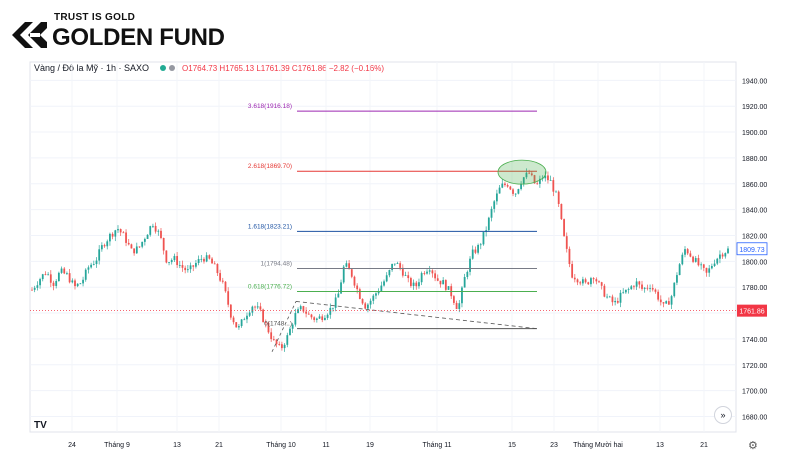 This screenshot has height=452, width=800. What do you see at coordinates (117, 445) in the screenshot?
I see `x-tick-label: Tháng 9` at bounding box center [117, 445].